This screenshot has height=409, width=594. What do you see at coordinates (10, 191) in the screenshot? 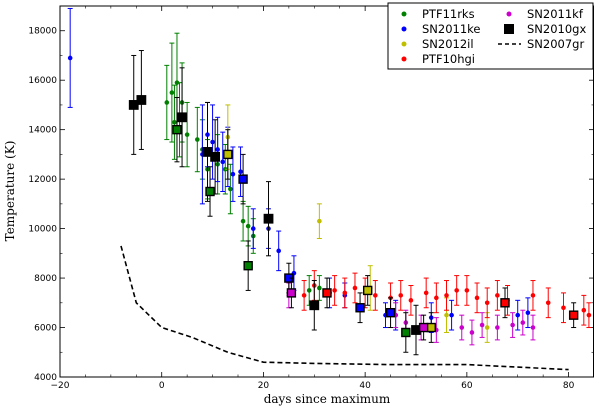
I see `y-axis-label: Temperature (K)` at bounding box center [10, 191].